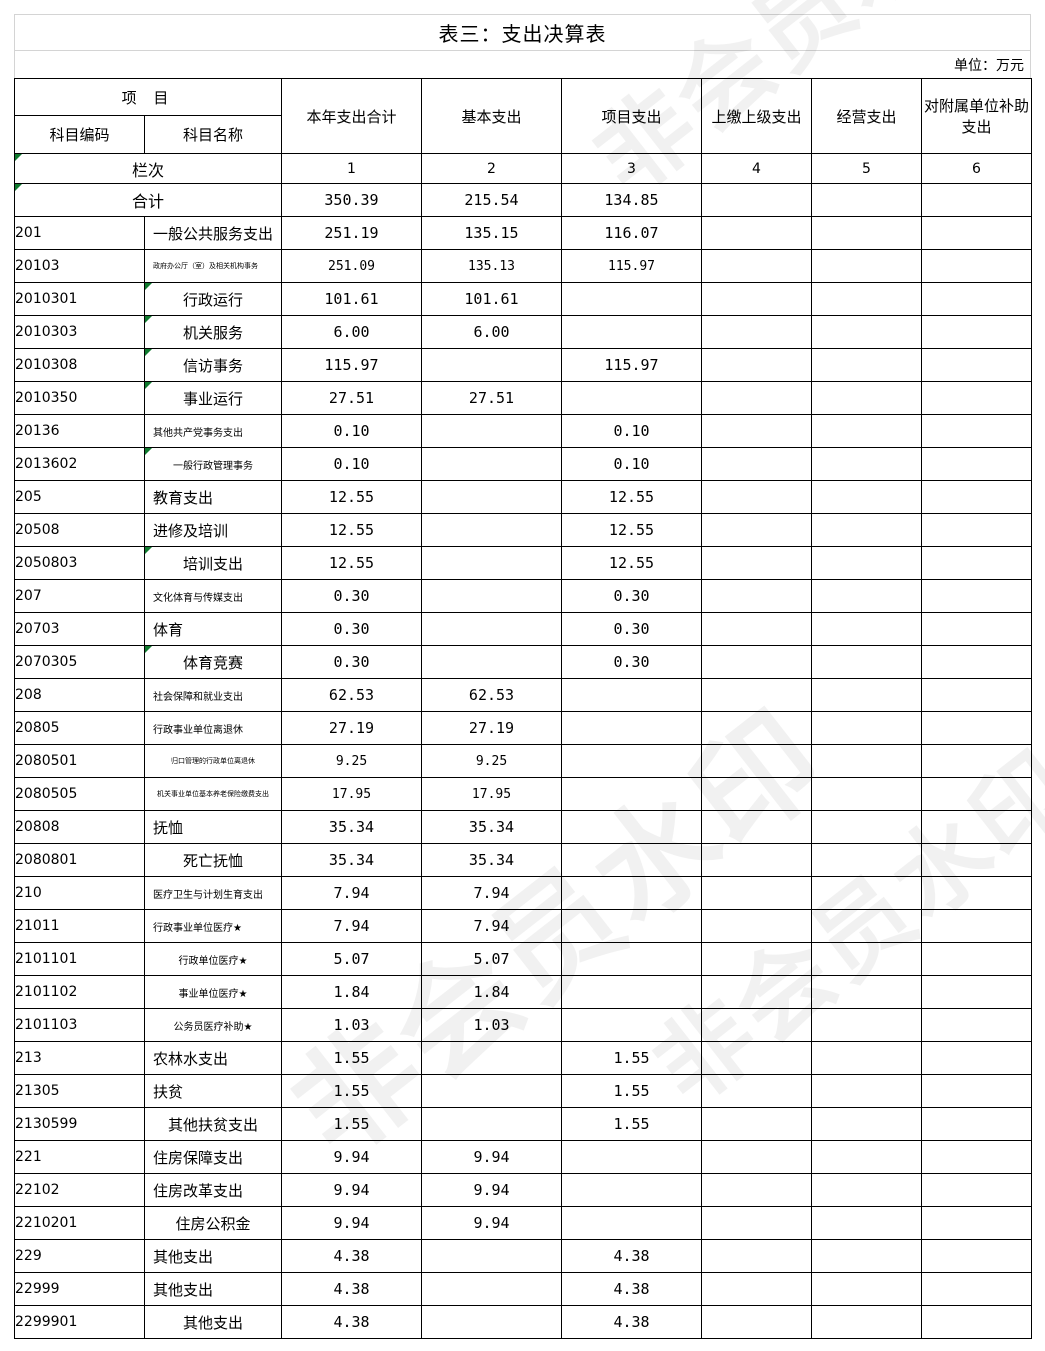  Describe the element at coordinates (523, 629) in the screenshot. I see `table-row: 20703 体育 0.30 0.30` at that location.